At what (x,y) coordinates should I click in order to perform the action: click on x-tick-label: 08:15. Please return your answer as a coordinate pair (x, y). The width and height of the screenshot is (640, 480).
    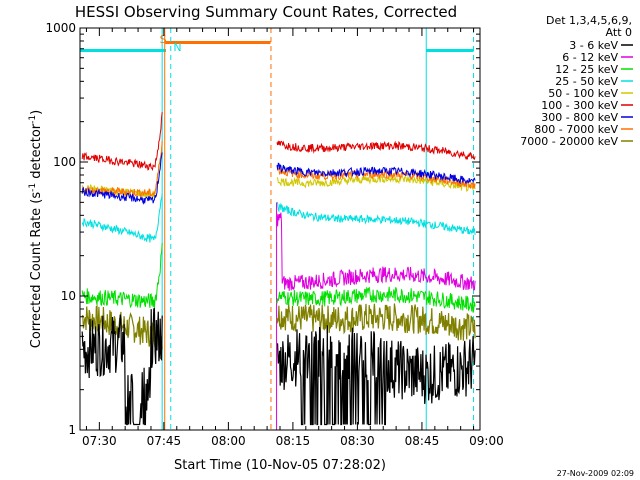
    Looking at the image, I should click on (293, 441).